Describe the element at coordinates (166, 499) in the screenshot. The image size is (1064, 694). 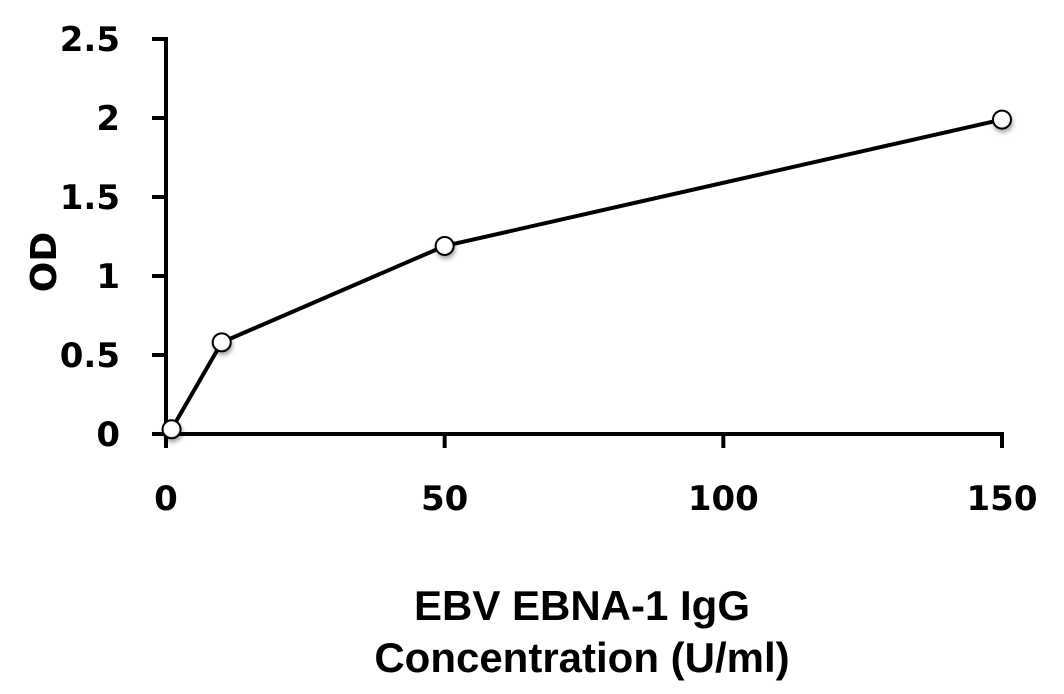
I see `x-tick-label: 0` at that location.